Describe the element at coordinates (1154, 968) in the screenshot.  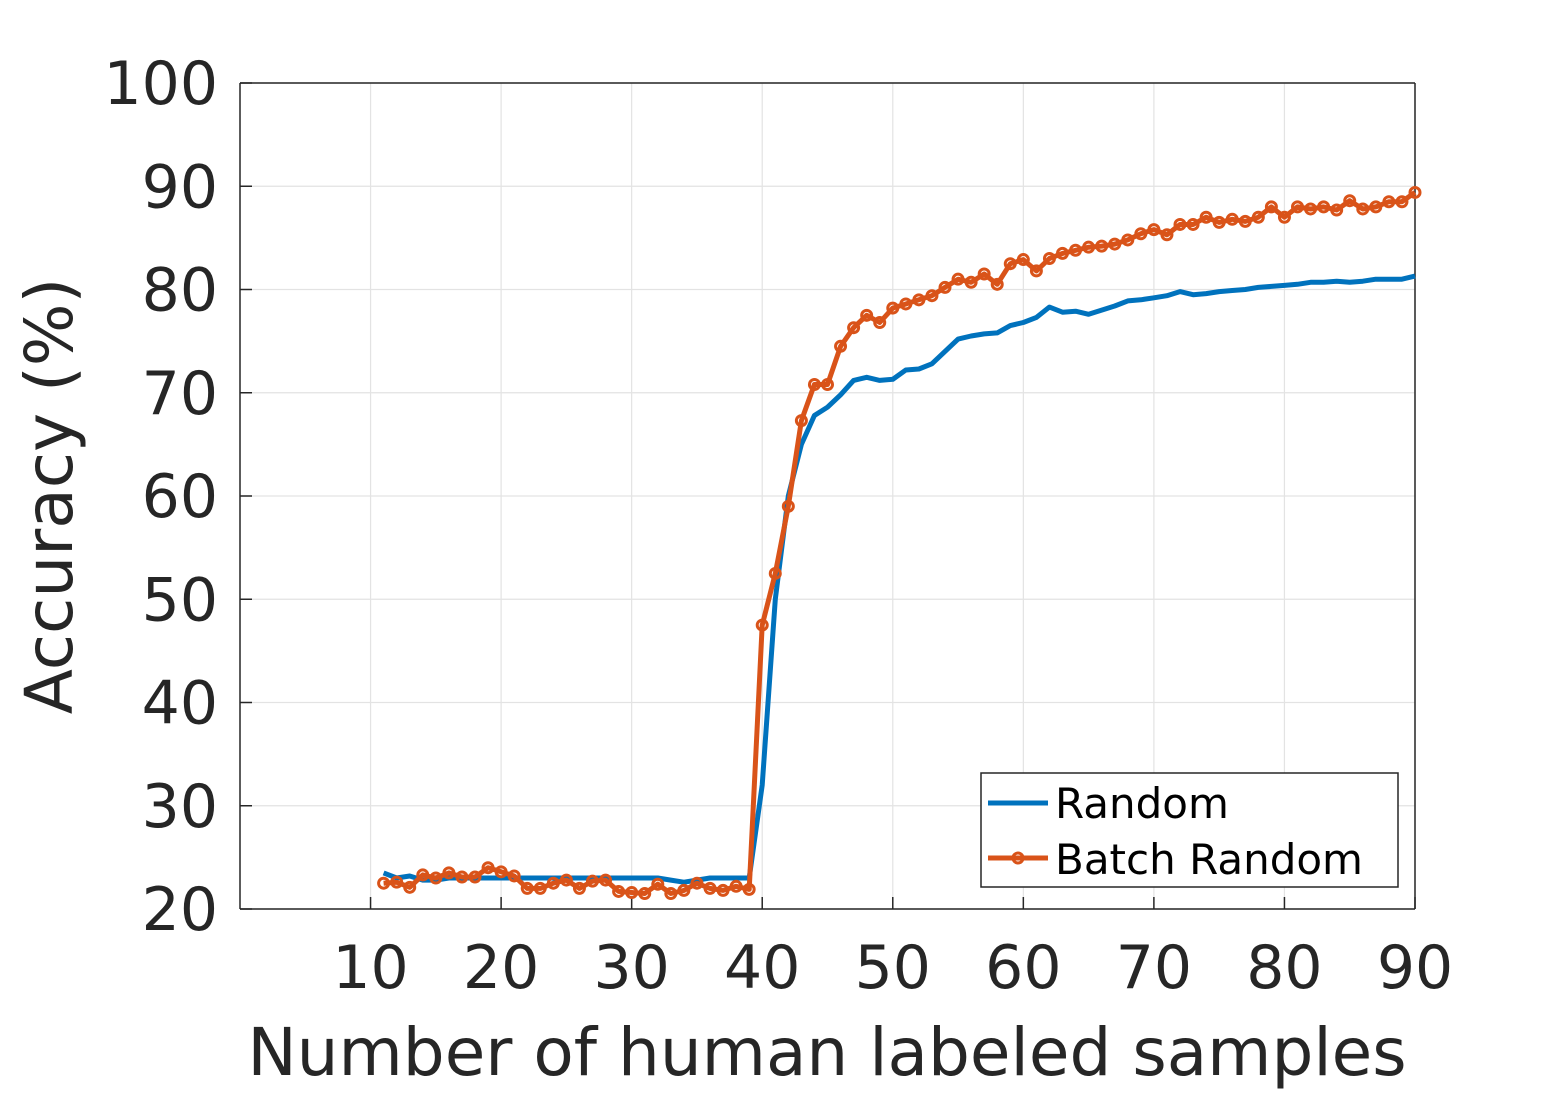
I see `x-tick-label: 70` at that location.